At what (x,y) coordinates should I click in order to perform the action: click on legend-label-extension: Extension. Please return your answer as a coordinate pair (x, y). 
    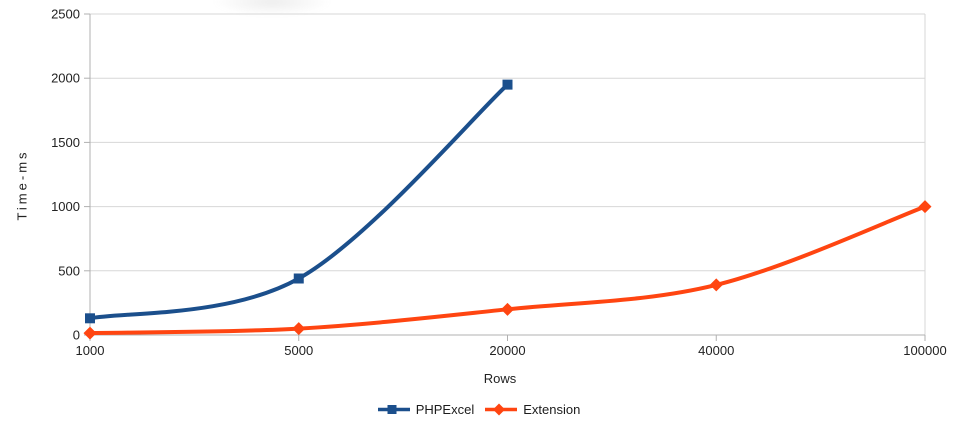
    Looking at the image, I should click on (552, 409).